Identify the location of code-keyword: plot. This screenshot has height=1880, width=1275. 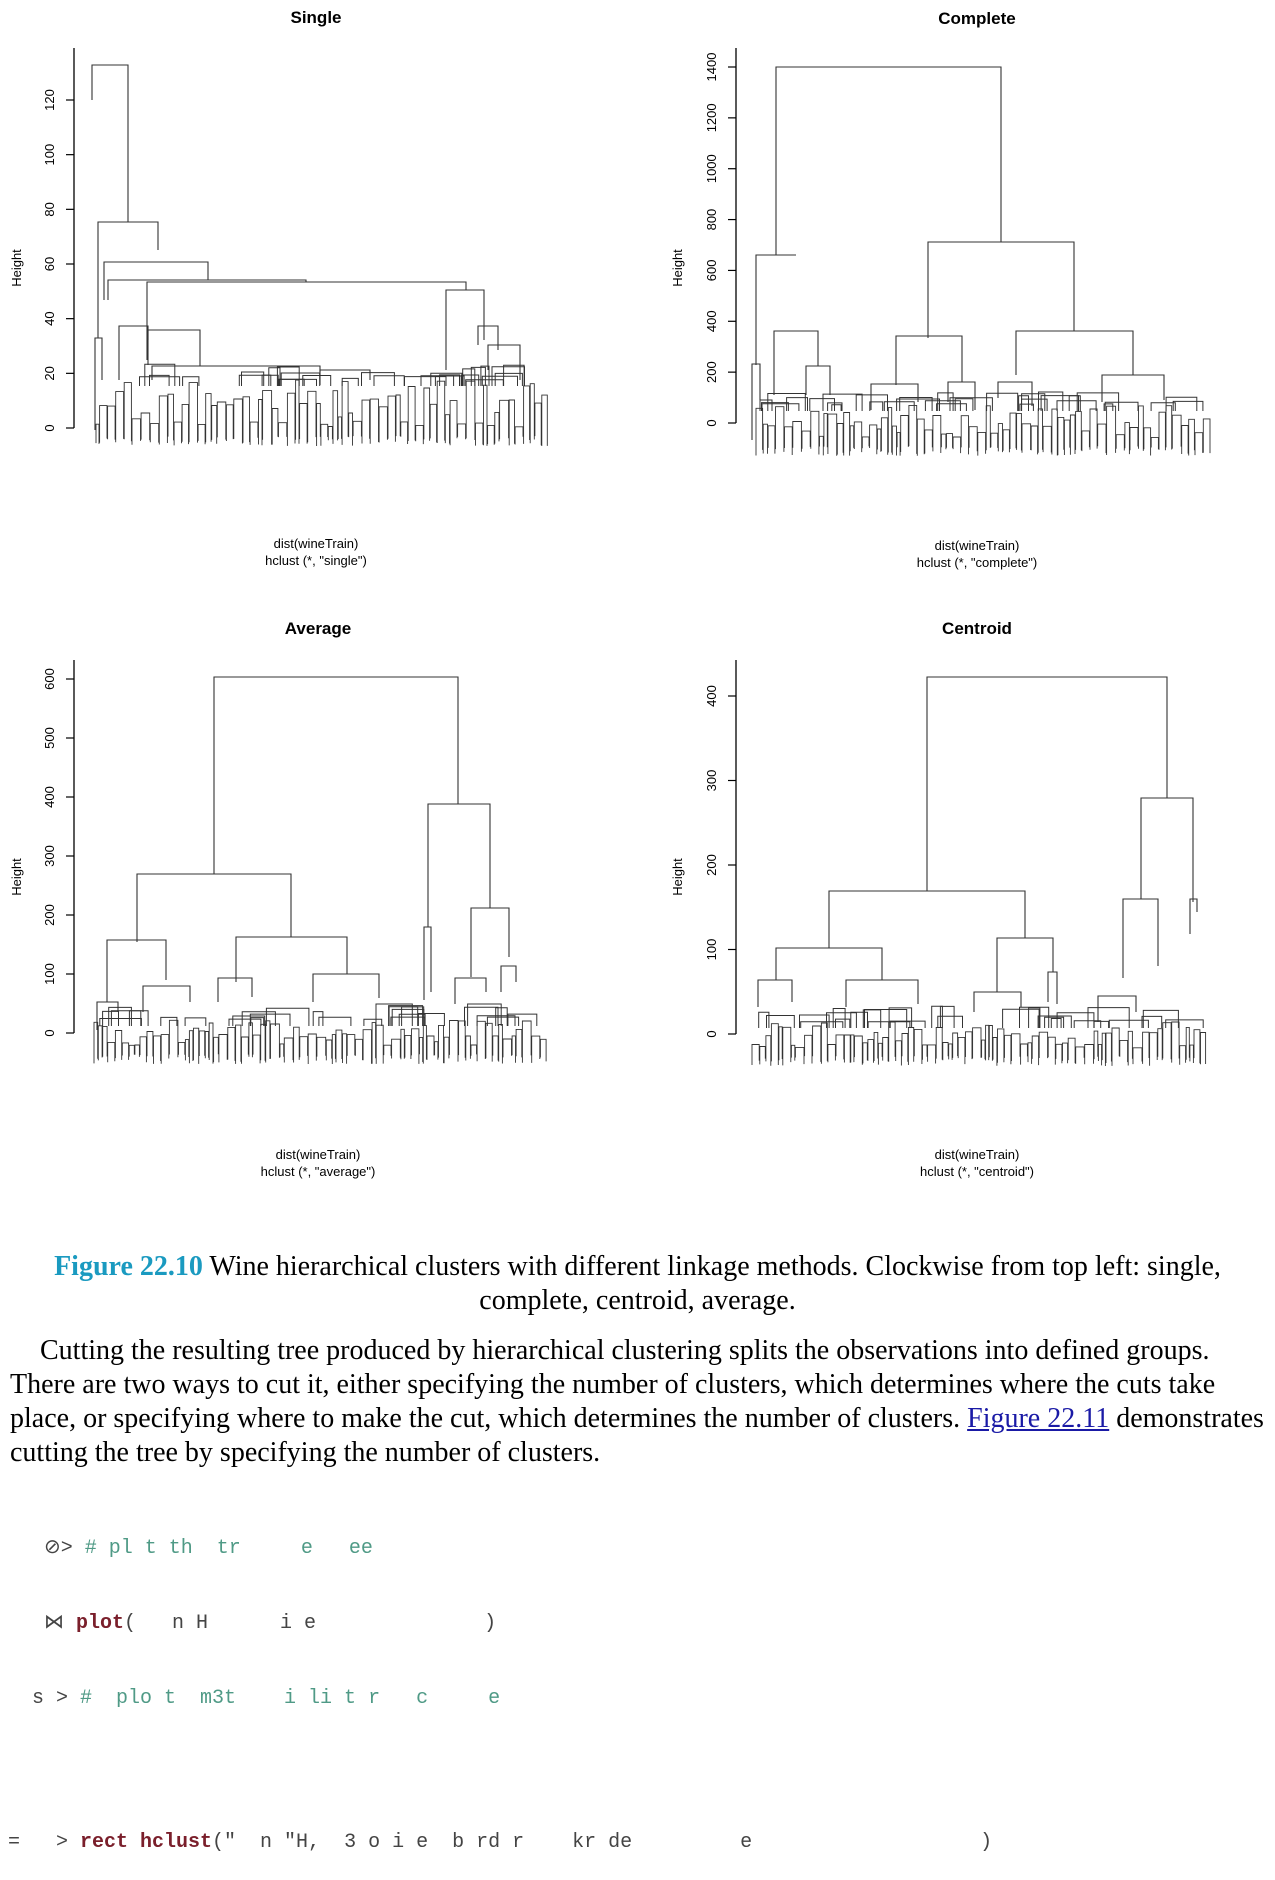
(100, 1623).